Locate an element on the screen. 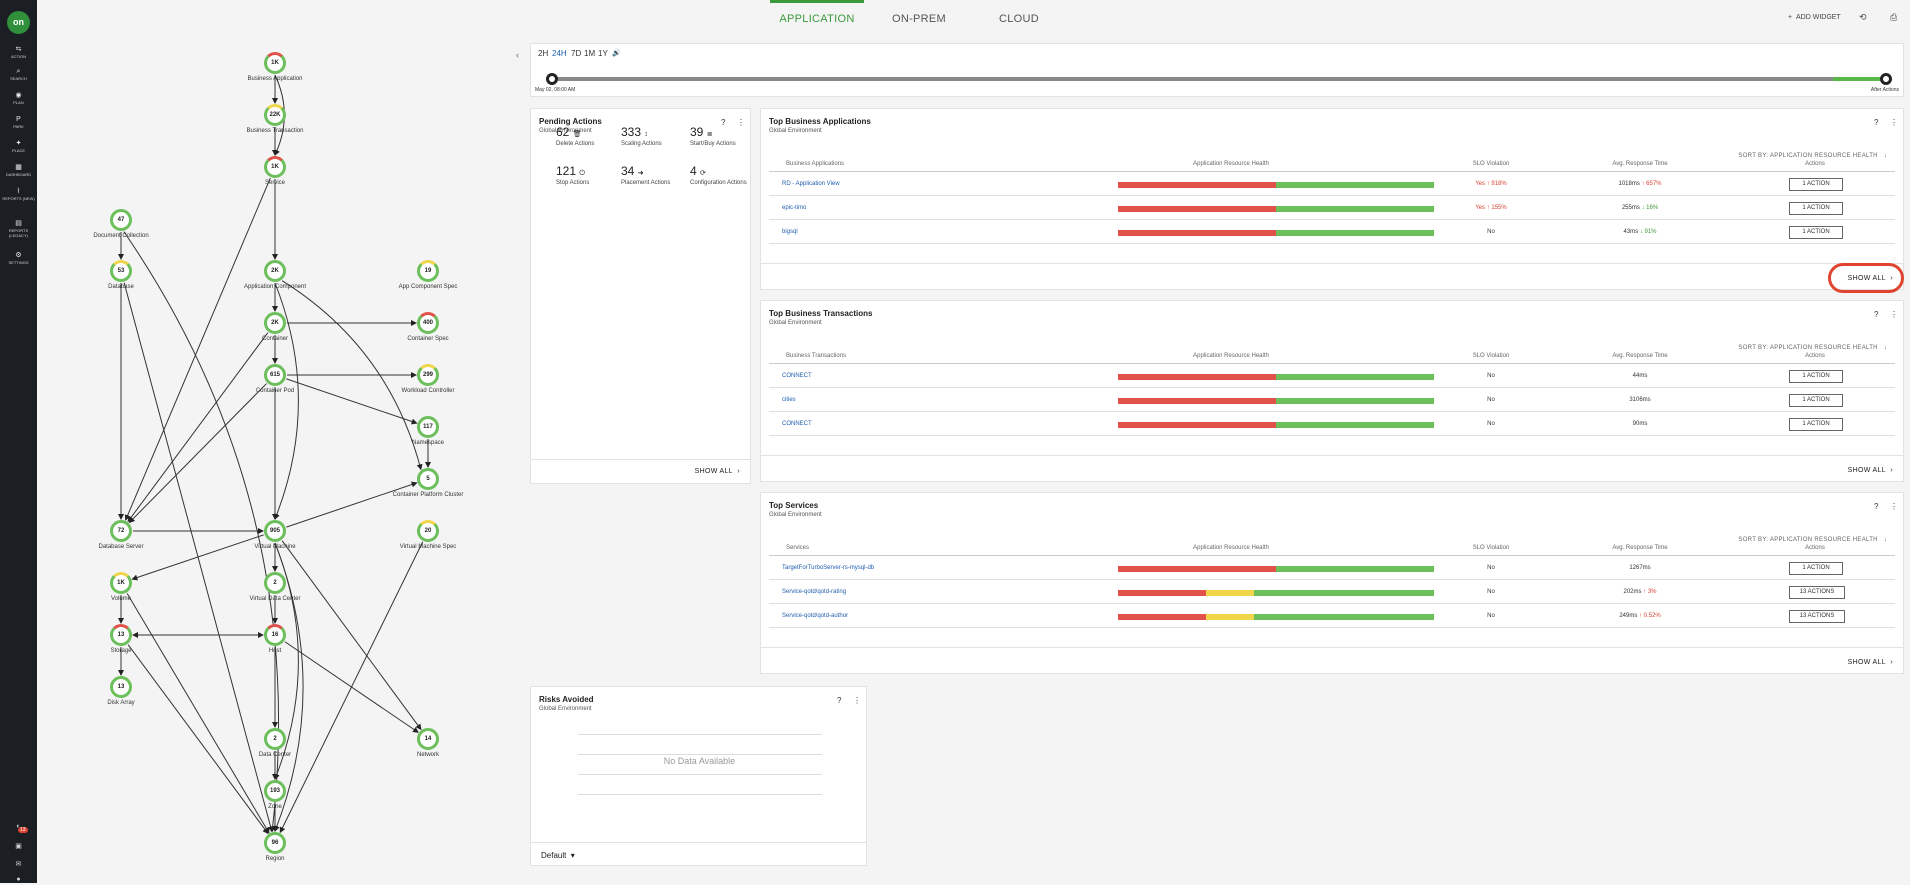 The image size is (1910, 885). view-dropdown: Default ▾ is located at coordinates (558, 855).